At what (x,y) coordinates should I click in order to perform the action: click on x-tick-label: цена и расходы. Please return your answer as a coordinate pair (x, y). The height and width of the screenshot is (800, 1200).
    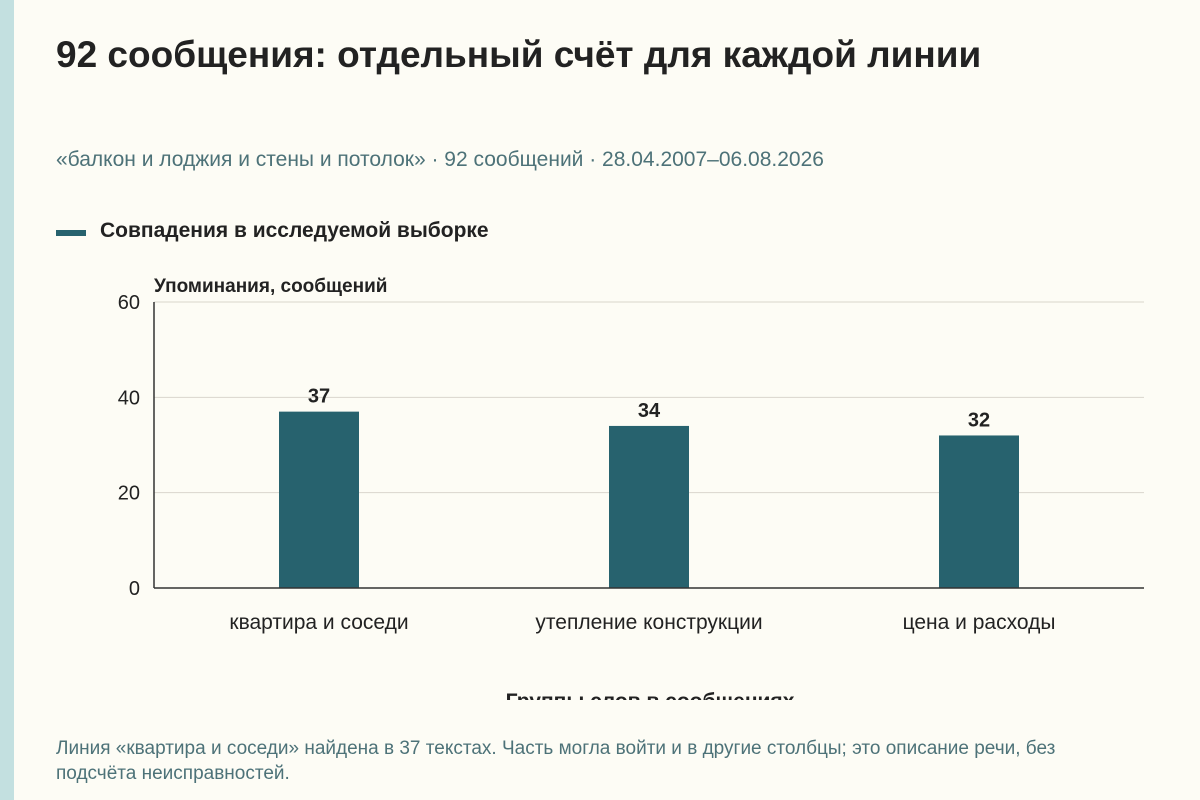
    Looking at the image, I should click on (979, 622).